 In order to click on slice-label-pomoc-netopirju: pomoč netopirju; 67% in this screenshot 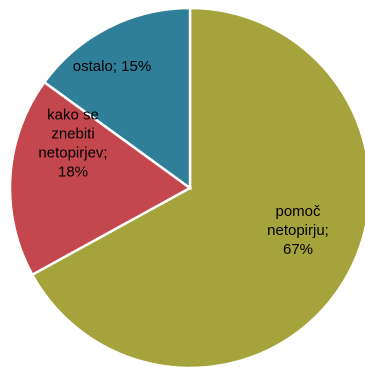, I will do `click(298, 230)`.